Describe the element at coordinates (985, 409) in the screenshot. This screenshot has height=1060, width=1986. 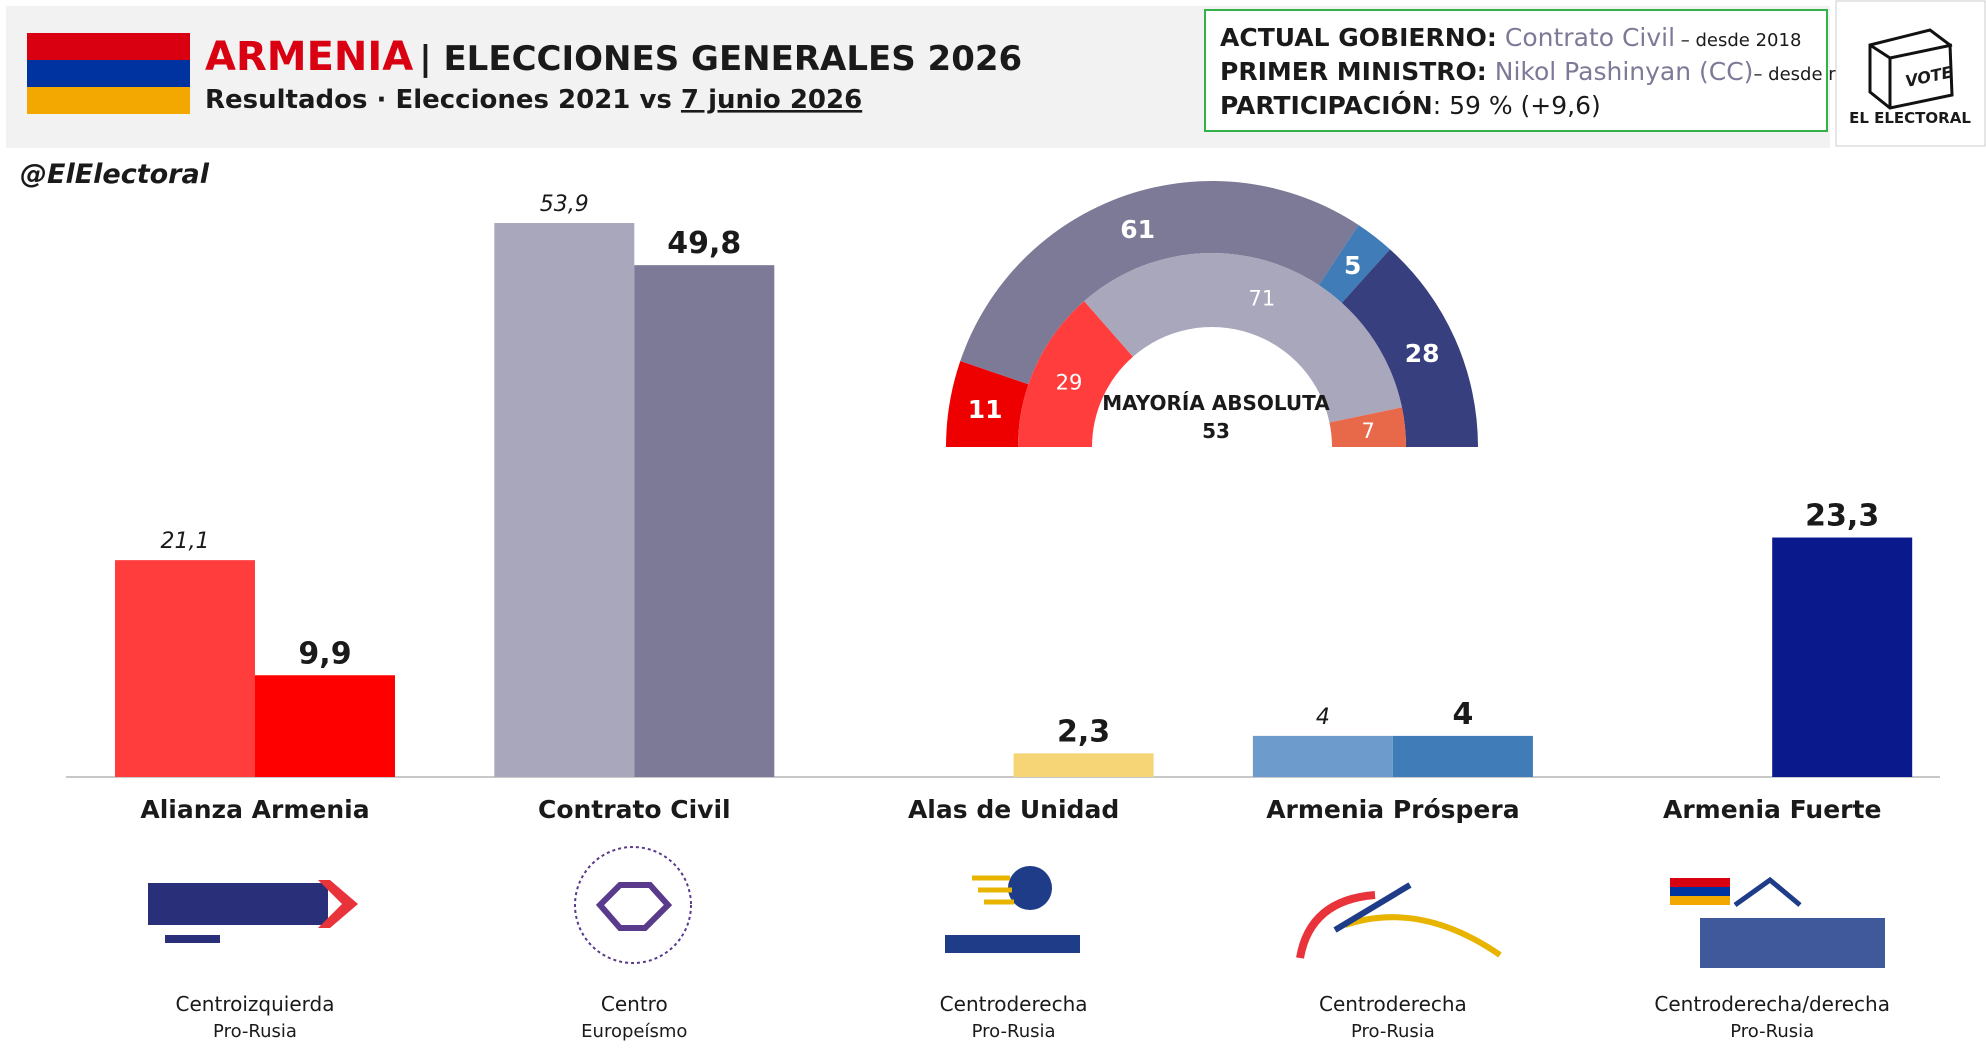
I see `seat-label: 11` at that location.